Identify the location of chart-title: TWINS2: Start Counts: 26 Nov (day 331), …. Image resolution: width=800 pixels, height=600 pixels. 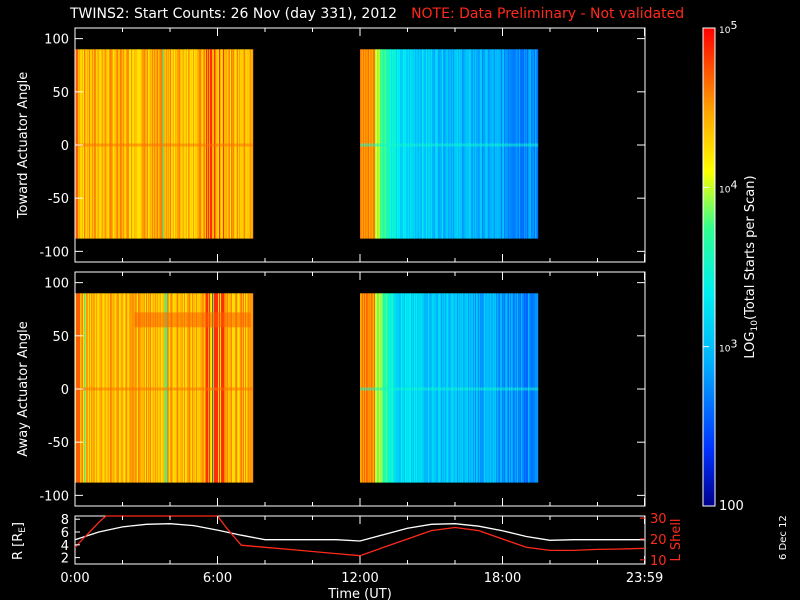
(377, 14).